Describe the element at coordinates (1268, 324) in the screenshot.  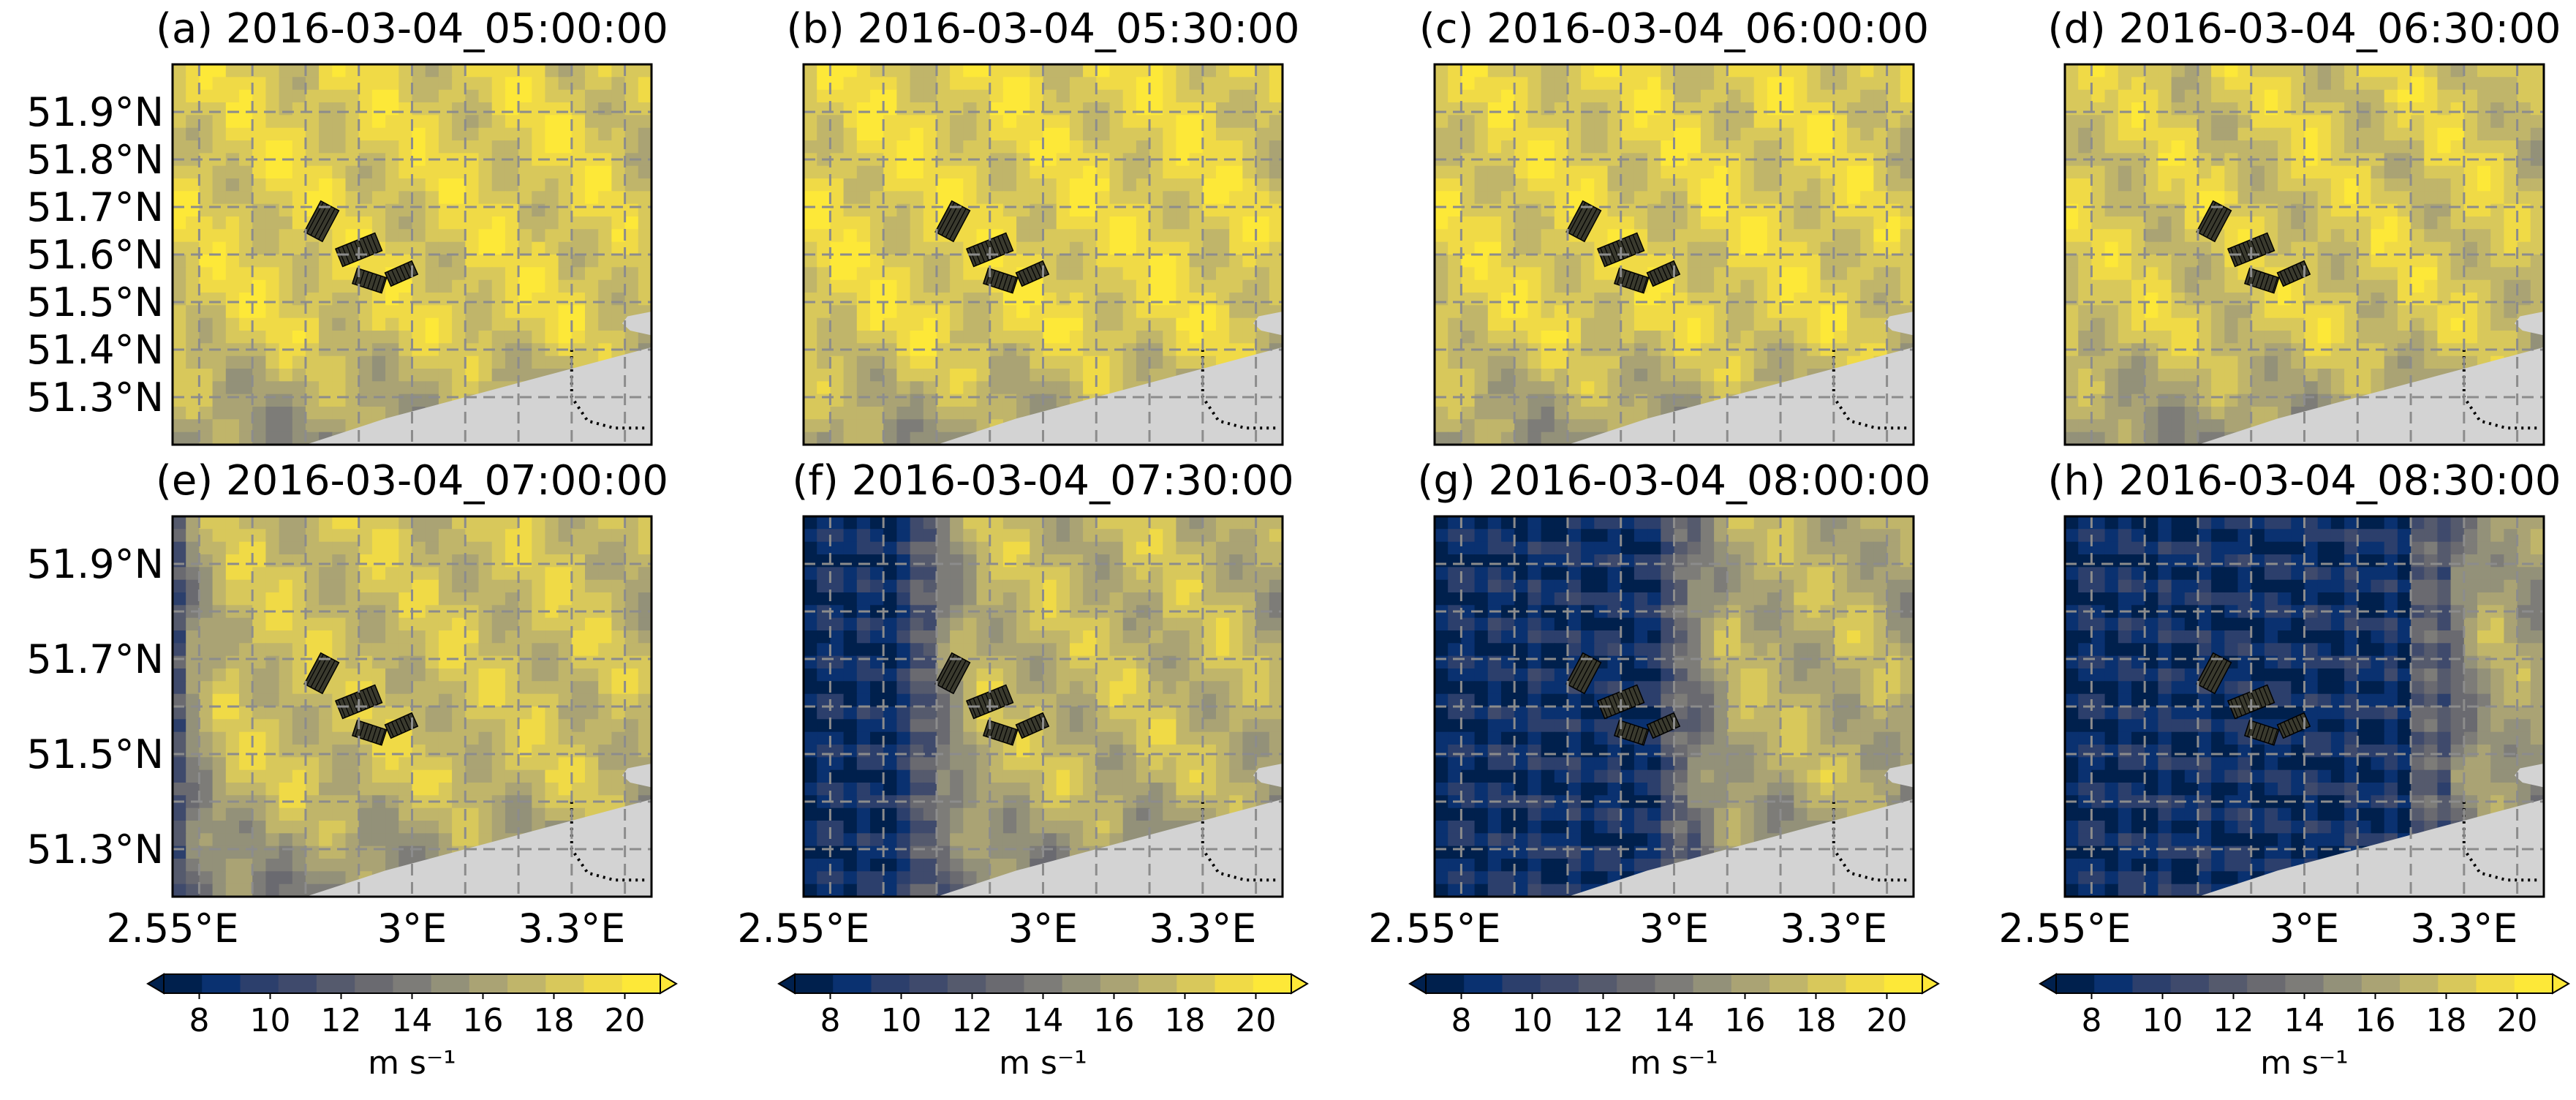
I see `estuary-land` at that location.